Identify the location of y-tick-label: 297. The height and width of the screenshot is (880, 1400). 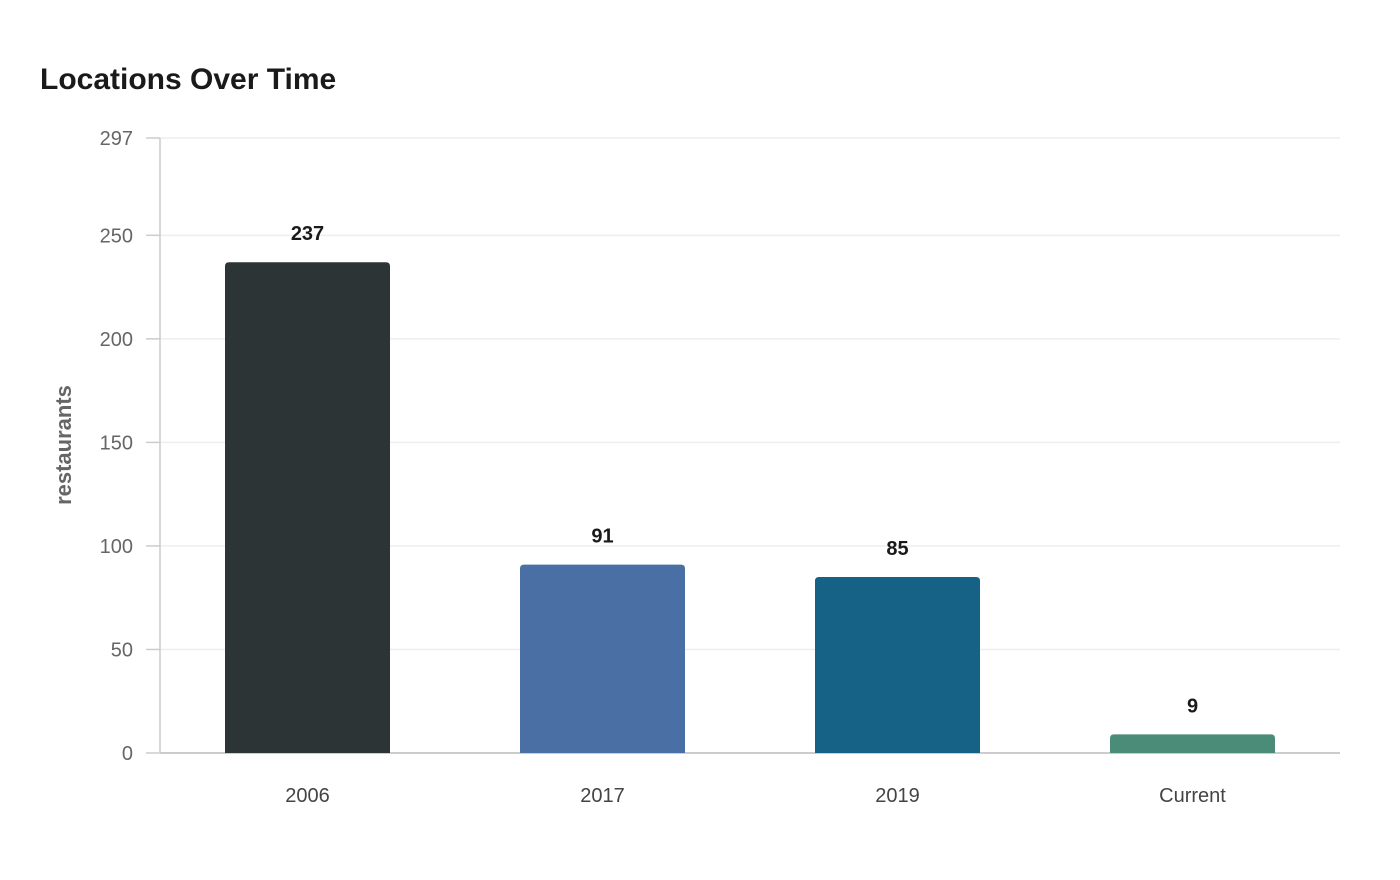
(116, 139).